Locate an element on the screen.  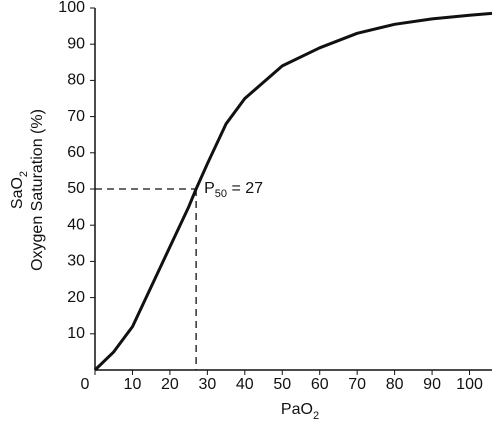
x-label-sub: 2 is located at coordinates (316, 416).